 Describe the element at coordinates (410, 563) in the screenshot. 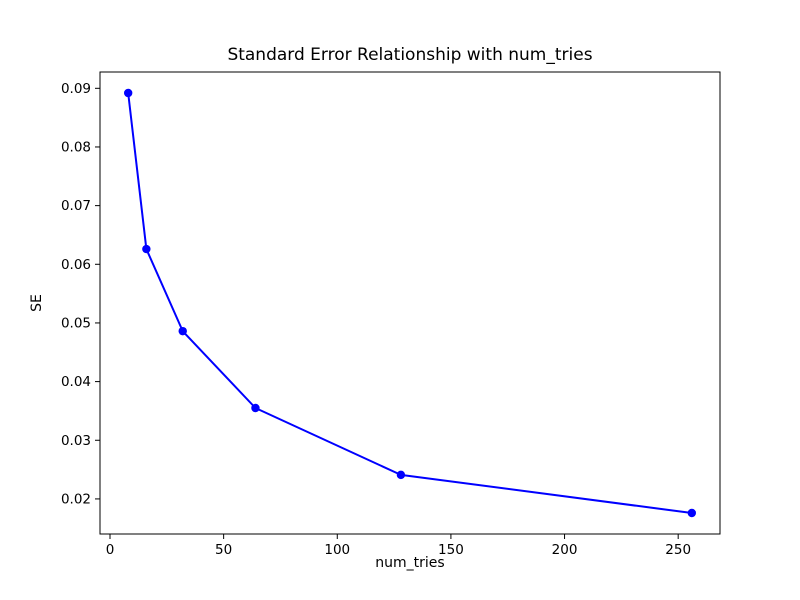

I see `x-axis-label: num_tries` at that location.